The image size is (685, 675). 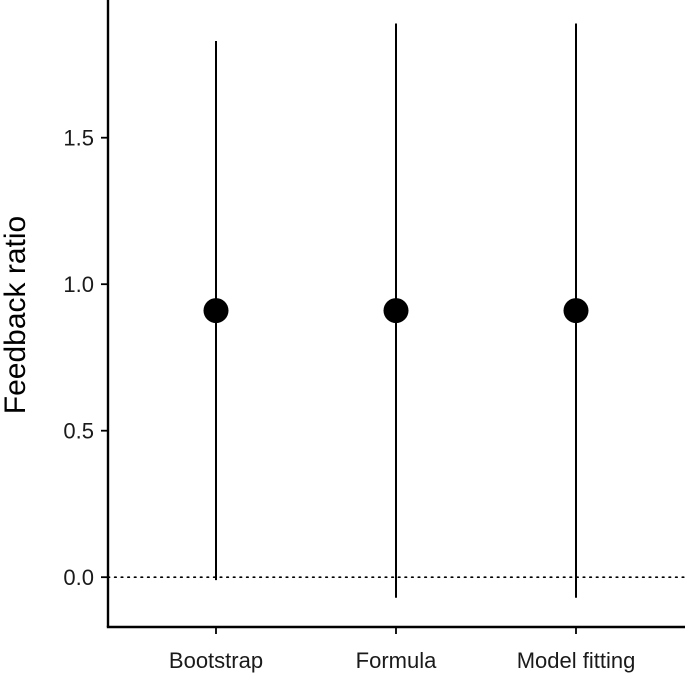 I want to click on y-tick-label: 1.5, so click(x=78, y=138).